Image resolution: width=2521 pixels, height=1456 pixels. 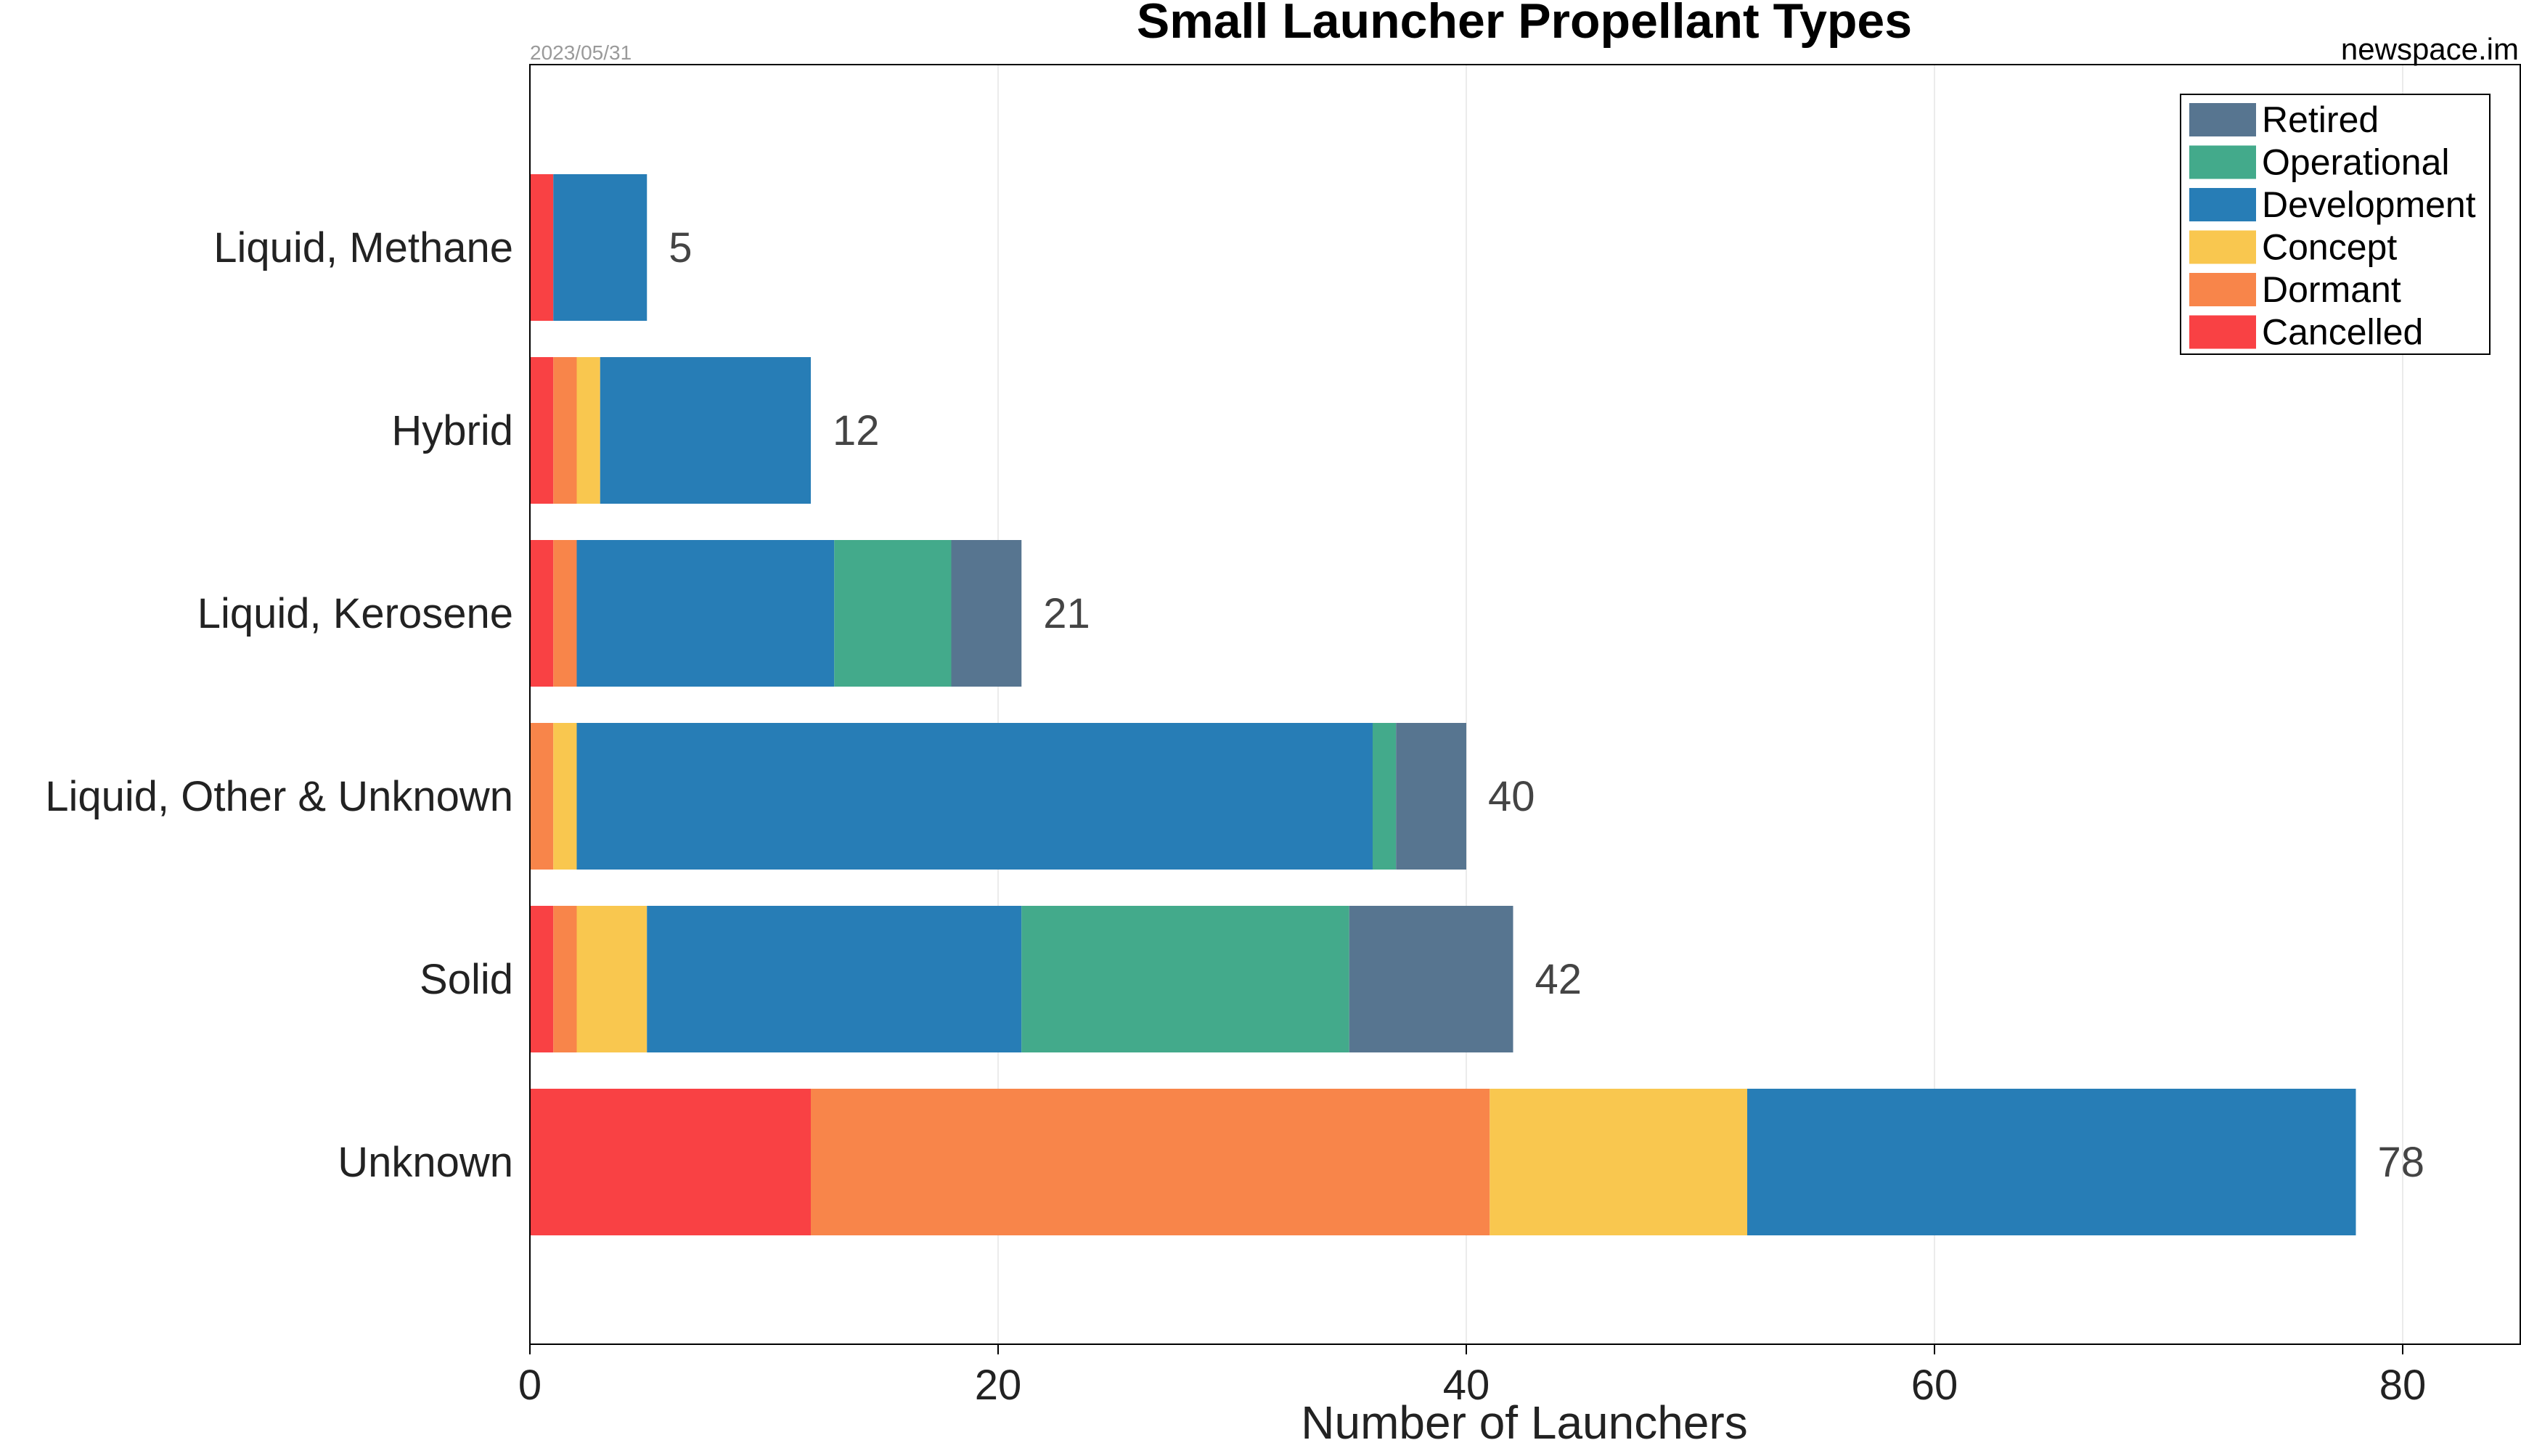 I want to click on x-tick-label: 0, so click(x=530, y=1385).